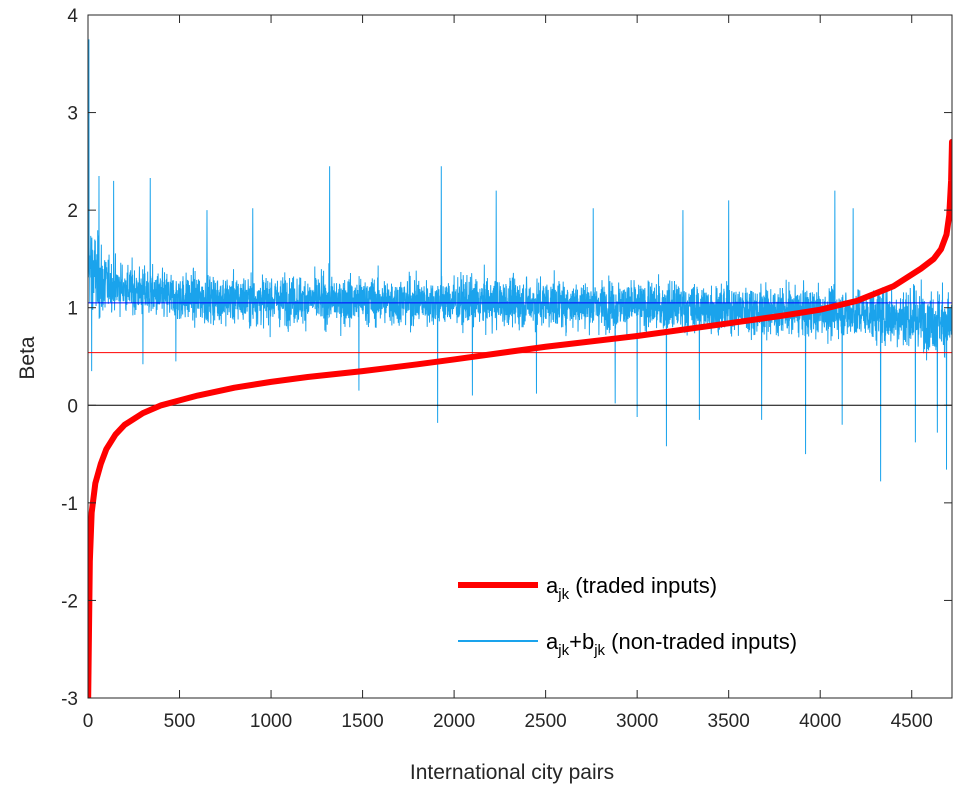  What do you see at coordinates (72, 309) in the screenshot?
I see `y-tick-label: 1` at bounding box center [72, 309].